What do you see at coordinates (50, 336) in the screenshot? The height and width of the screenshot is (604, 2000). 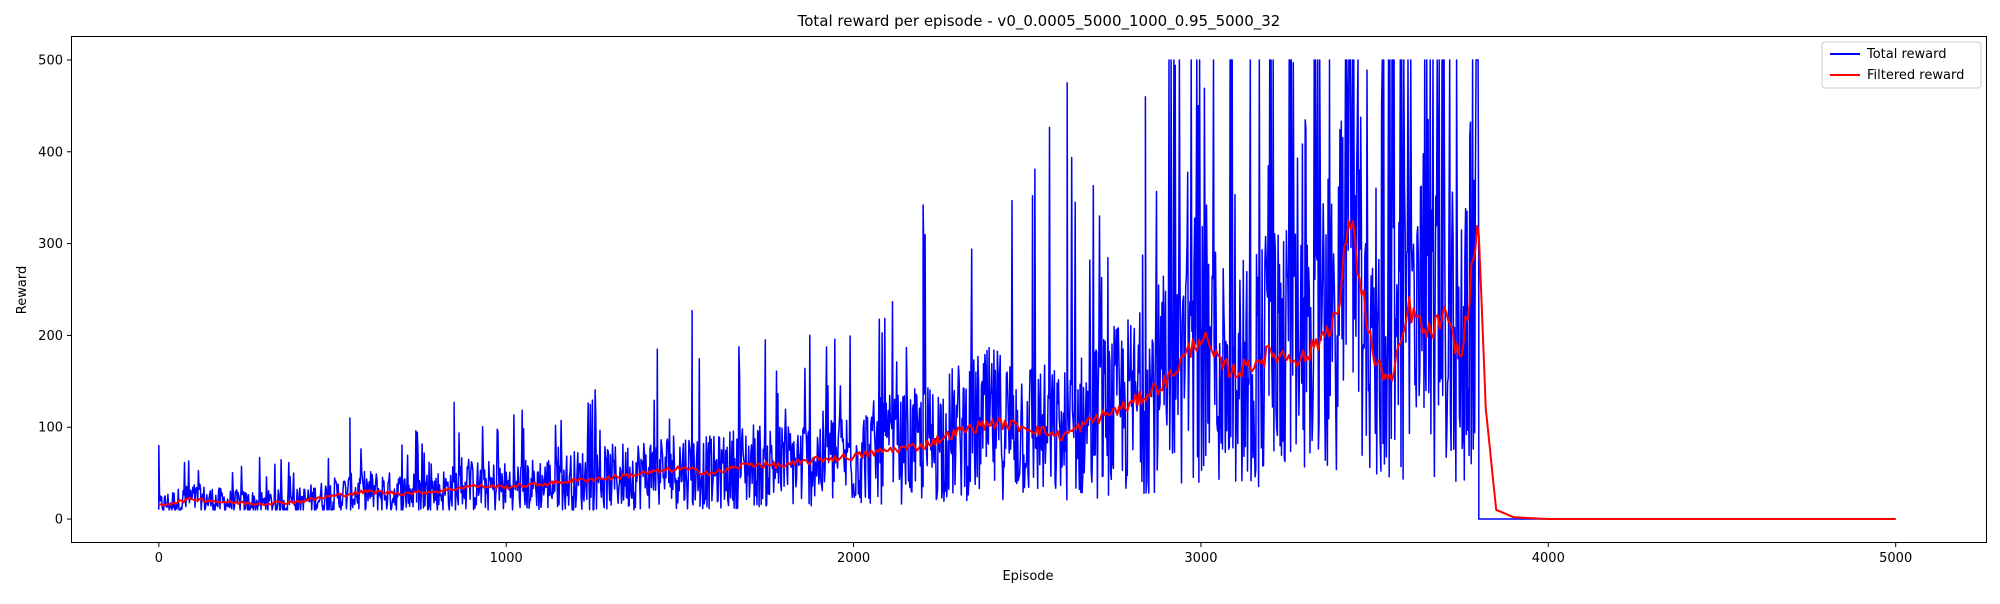 I see `y-tick-label: 200` at bounding box center [50, 336].